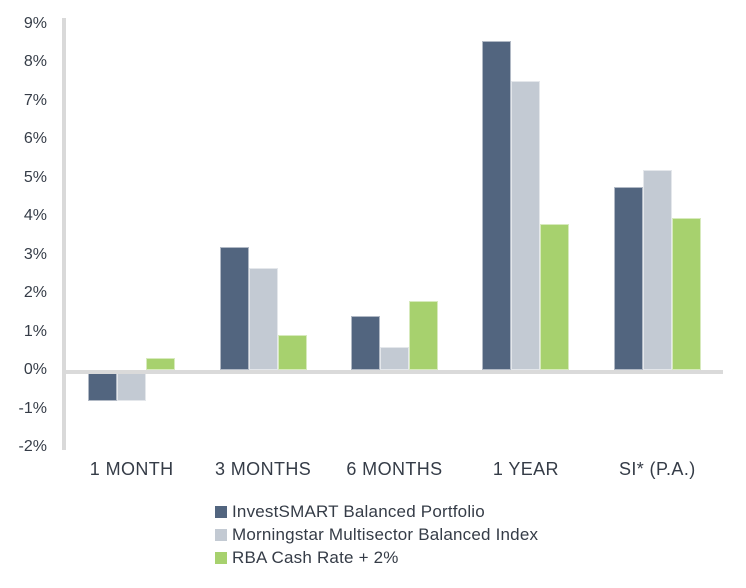 This screenshot has width=746, height=588. What do you see at coordinates (103, 385) in the screenshot?
I see `bar-investsmart-balanced-portfolio-1-month` at bounding box center [103, 385].